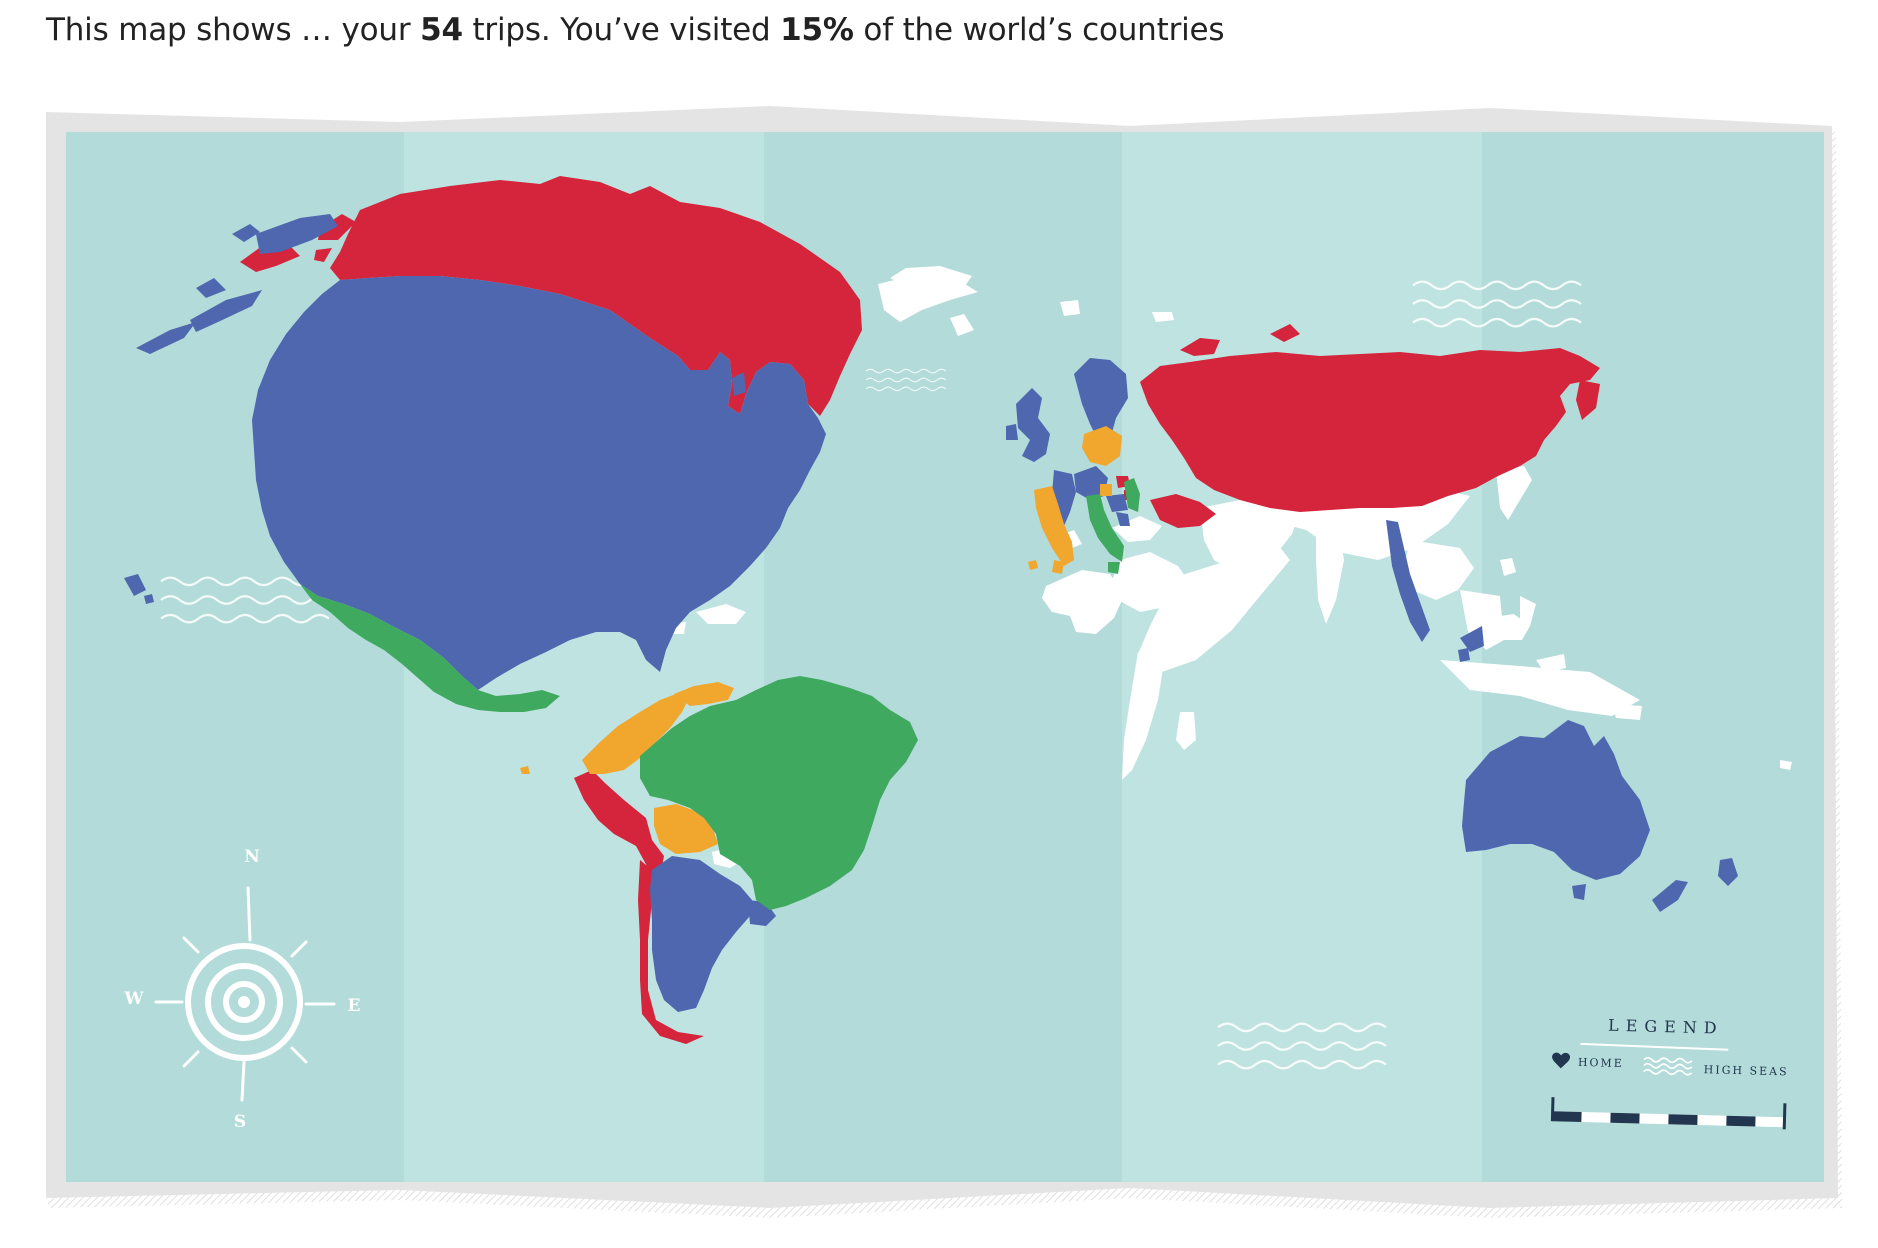 Image resolution: width=1878 pixels, height=1248 pixels. Describe the element at coordinates (1670, 896) in the screenshot. I see `new-zealand` at that location.